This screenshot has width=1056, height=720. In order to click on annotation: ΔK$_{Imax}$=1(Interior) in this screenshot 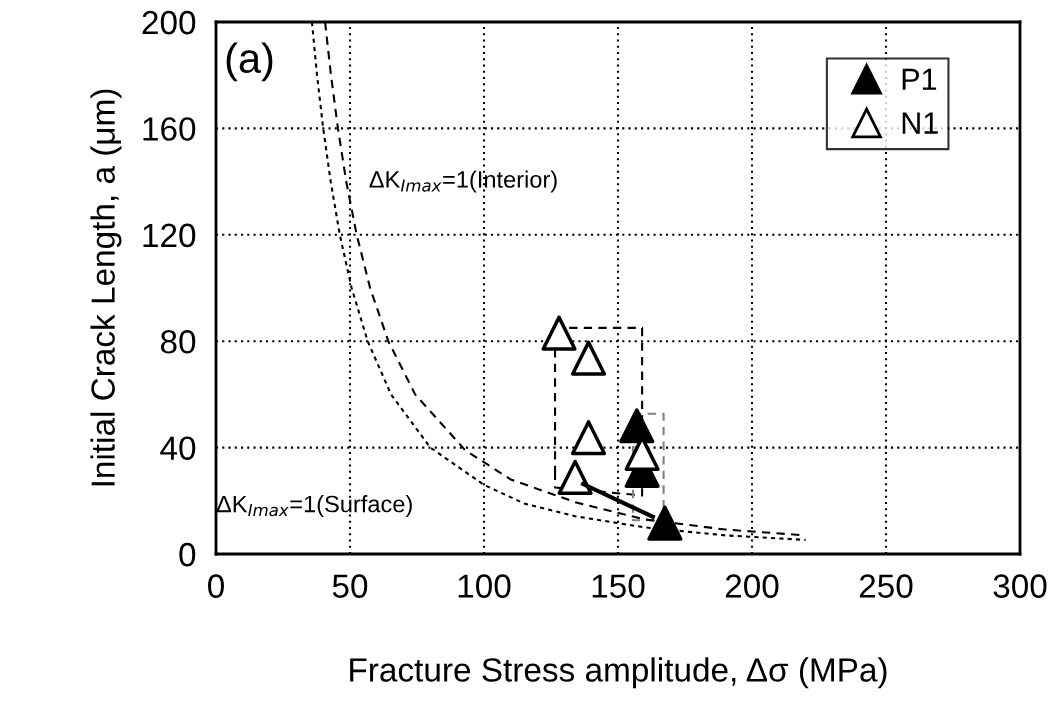, I will do `click(463, 181)`.